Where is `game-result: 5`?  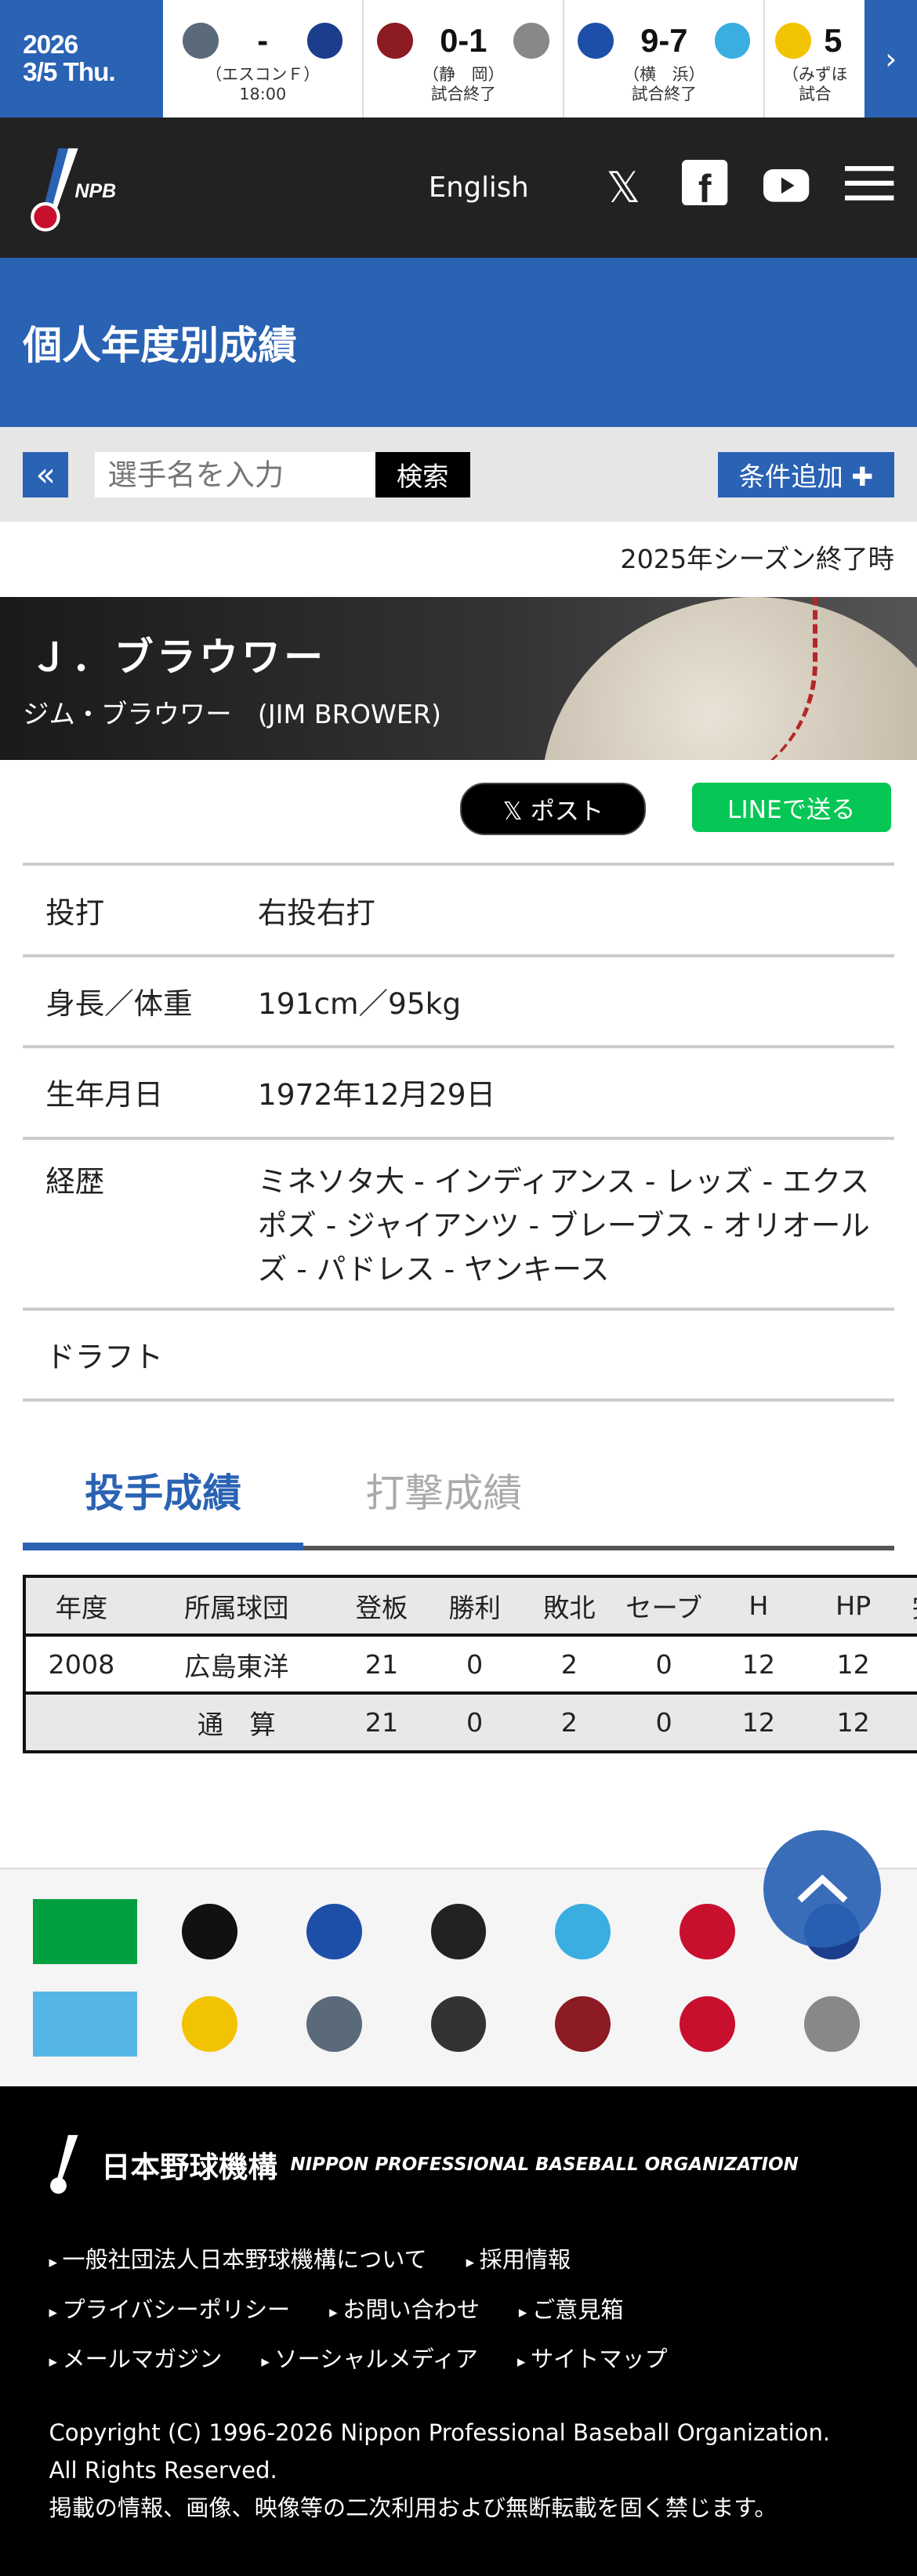
game-result: 5 is located at coordinates (833, 41).